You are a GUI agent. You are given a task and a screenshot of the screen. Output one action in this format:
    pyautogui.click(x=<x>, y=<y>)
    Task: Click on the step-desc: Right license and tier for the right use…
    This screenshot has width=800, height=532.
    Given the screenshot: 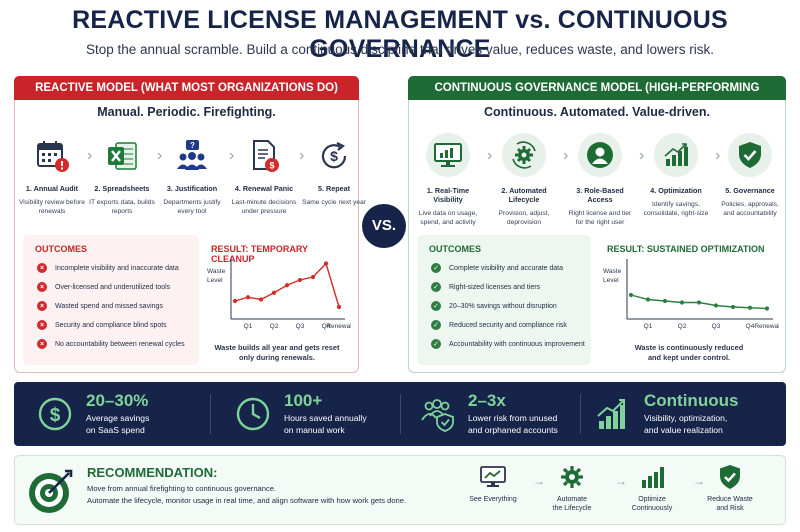 What is the action you would take?
    pyautogui.click(x=600, y=218)
    